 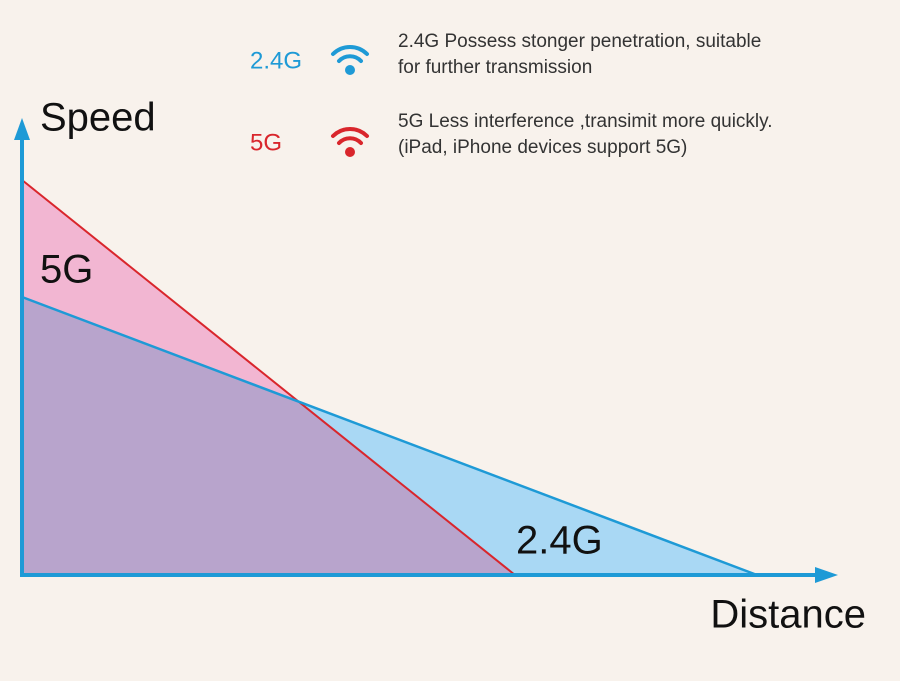 What do you see at coordinates (266, 142) in the screenshot?
I see `legend-label: 5G` at bounding box center [266, 142].